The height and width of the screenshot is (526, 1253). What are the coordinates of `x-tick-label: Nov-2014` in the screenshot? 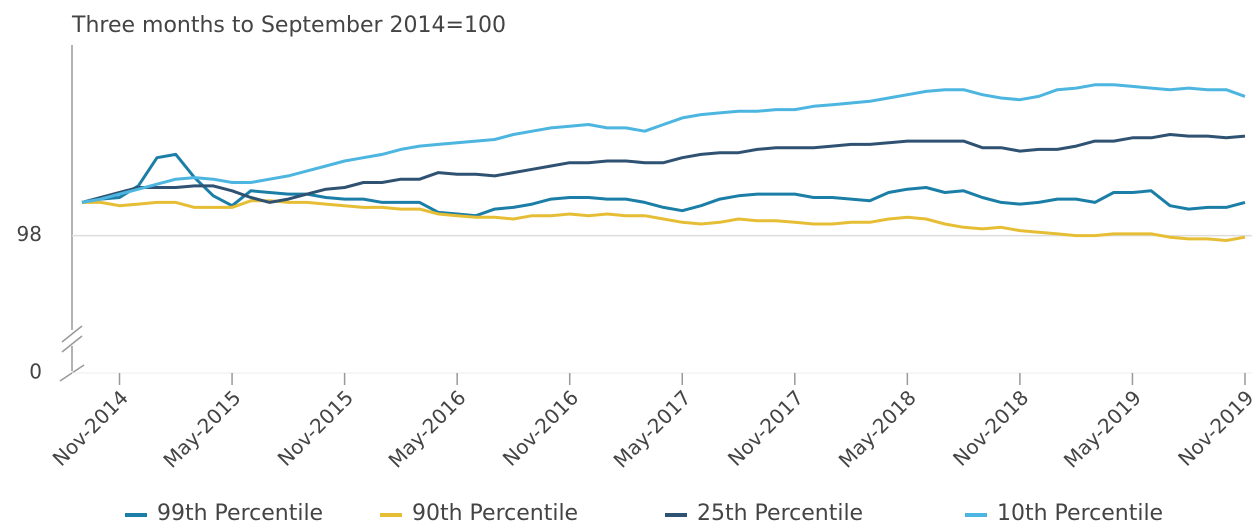 It's located at (90, 427).